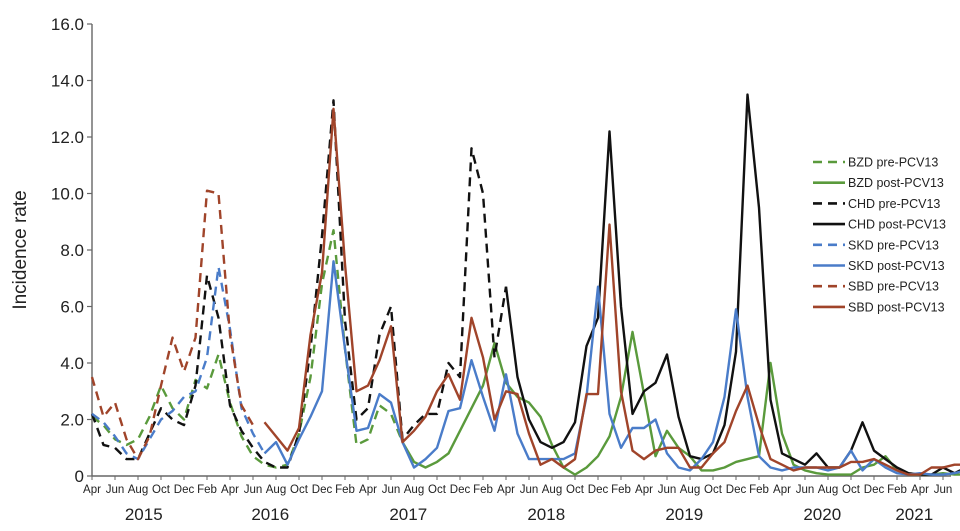 The width and height of the screenshot is (960, 531). I want to click on legend-item: BZD pre-PCV13, so click(875, 163).